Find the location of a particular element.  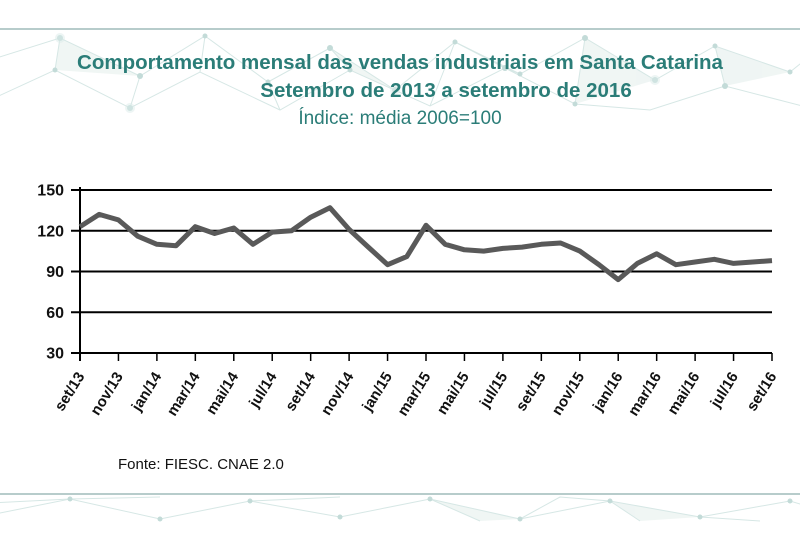

x-tick-label: set/13 is located at coordinates (69, 391).